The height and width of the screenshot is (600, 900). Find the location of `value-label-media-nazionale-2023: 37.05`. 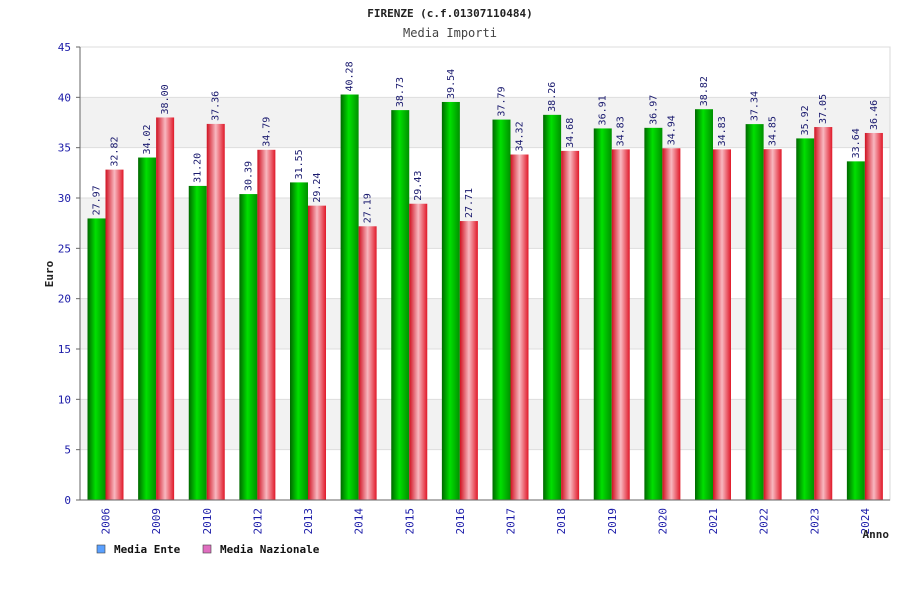

value-label-media-nazionale-2023: 37.05 is located at coordinates (823, 109).